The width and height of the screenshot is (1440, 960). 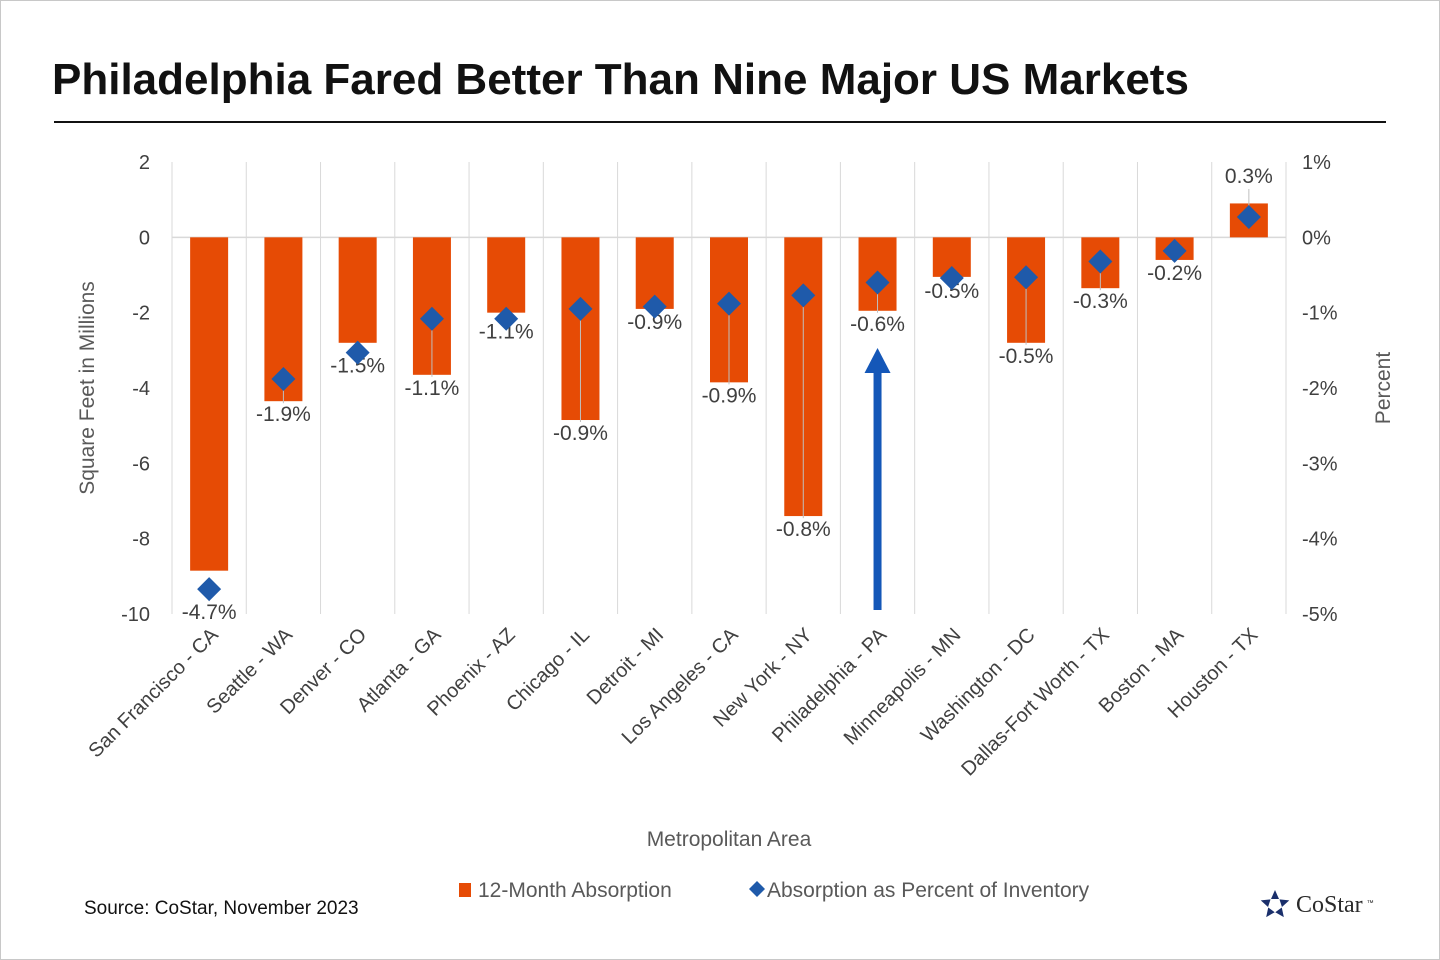 I want to click on data-label-percent: -0.2%, so click(x=1174, y=273).